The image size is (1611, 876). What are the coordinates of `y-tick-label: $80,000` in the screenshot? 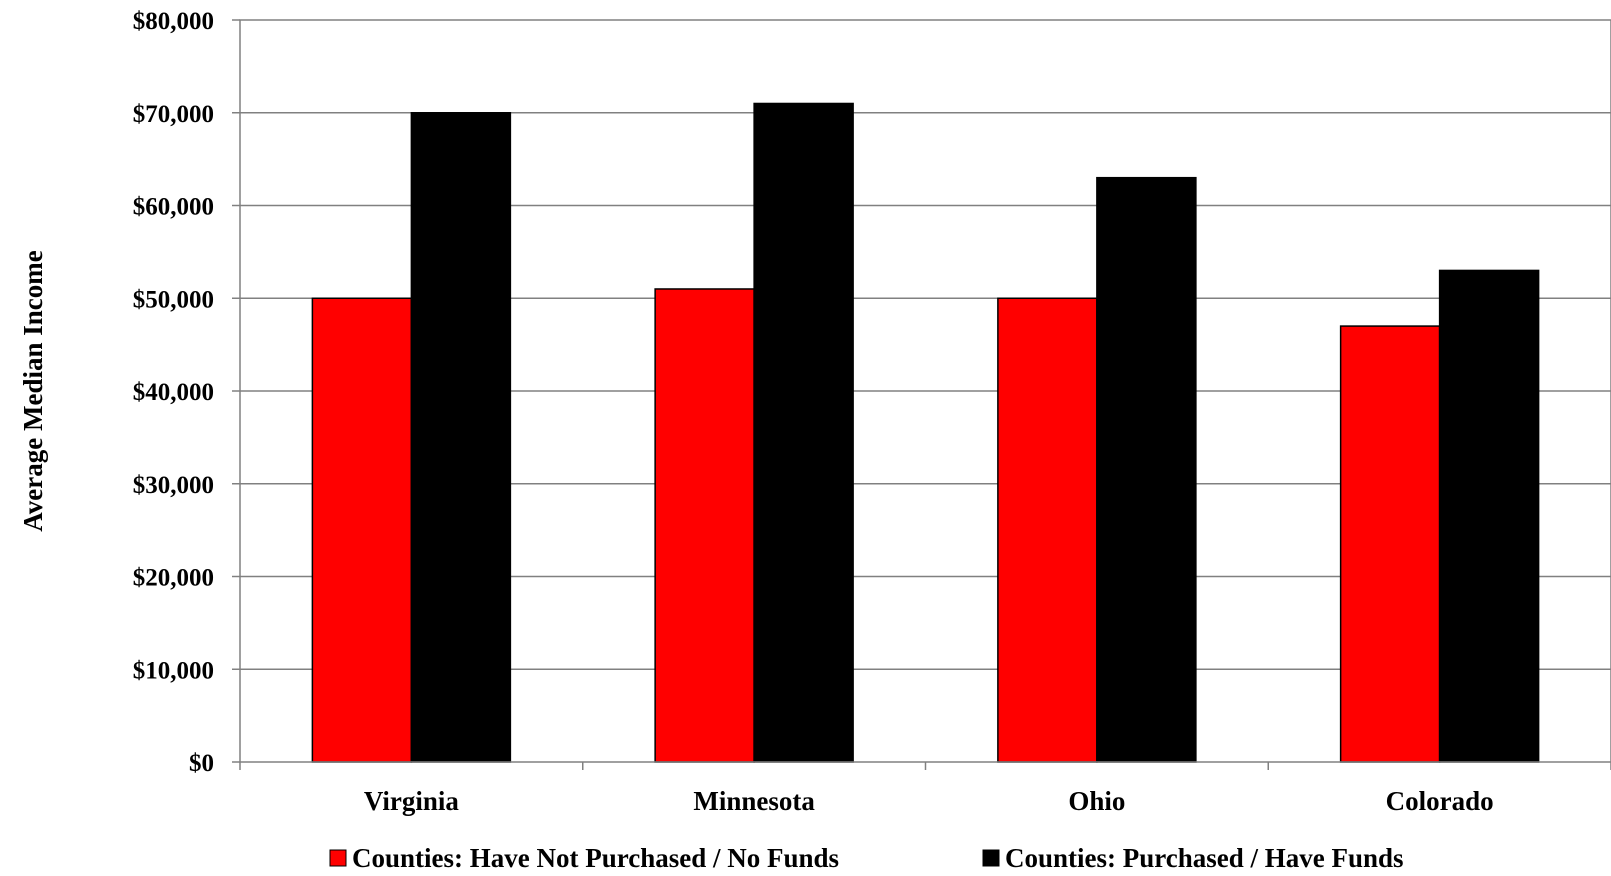 It's located at (173, 21).